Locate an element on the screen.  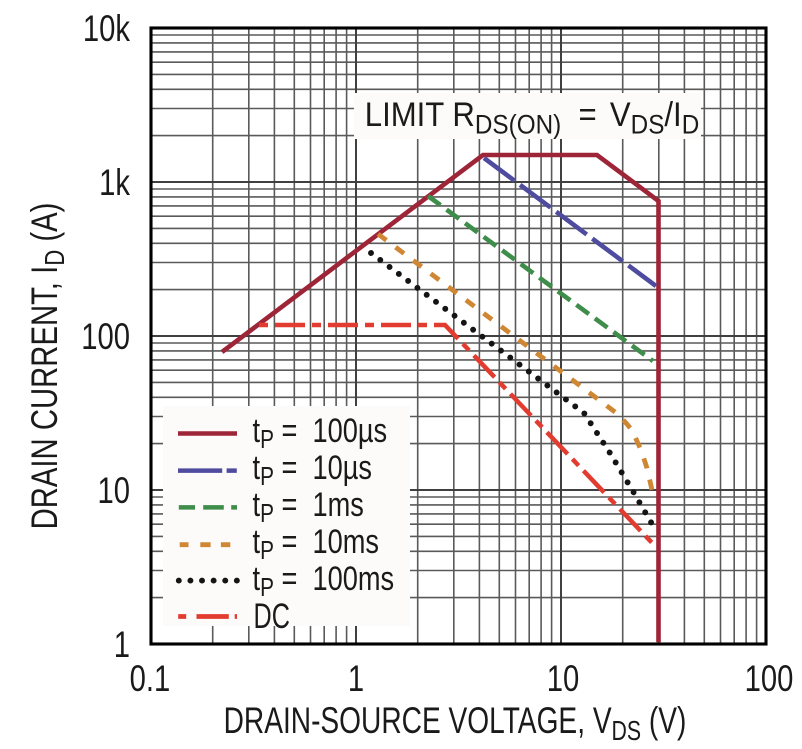
svg-text: 0.1 is located at coordinates (150, 679).